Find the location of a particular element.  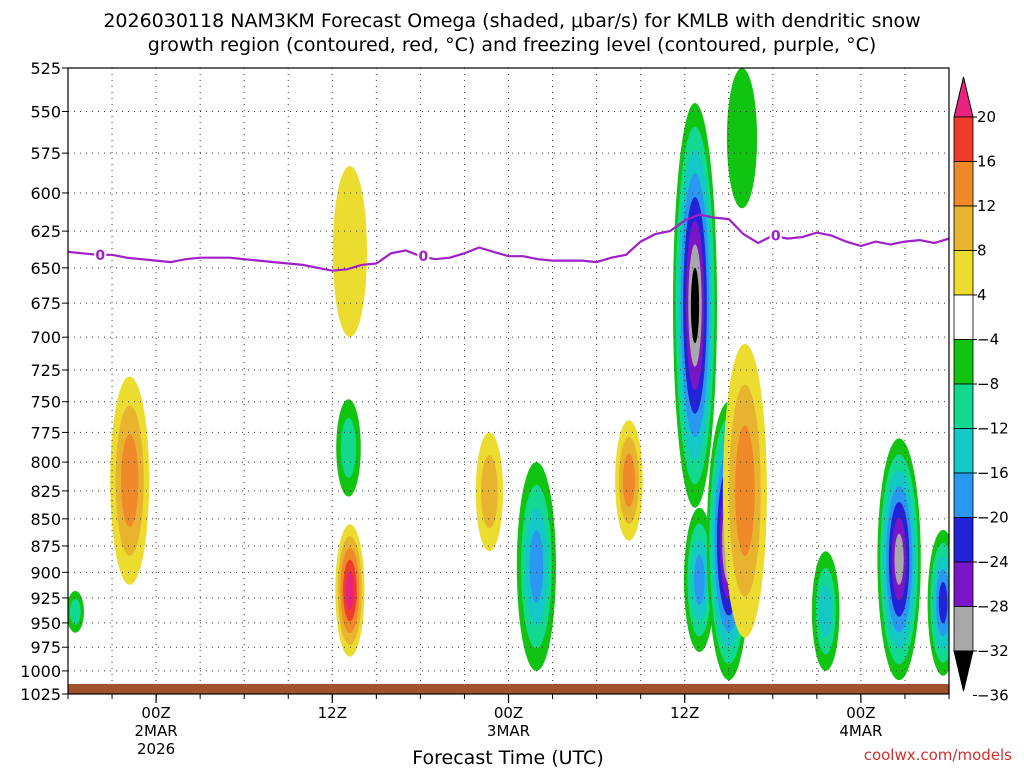

x-tick-year-0: 2026 is located at coordinates (156, 749).